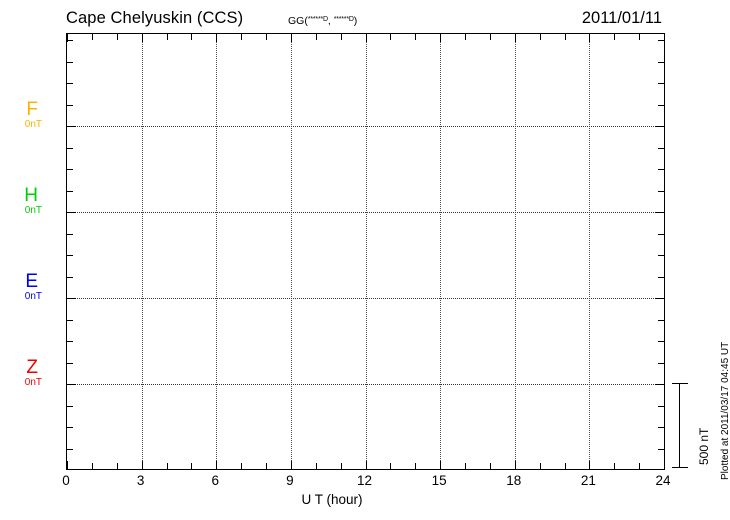  What do you see at coordinates (296, 21) in the screenshot?
I see `coord-system-label: GG` at bounding box center [296, 21].